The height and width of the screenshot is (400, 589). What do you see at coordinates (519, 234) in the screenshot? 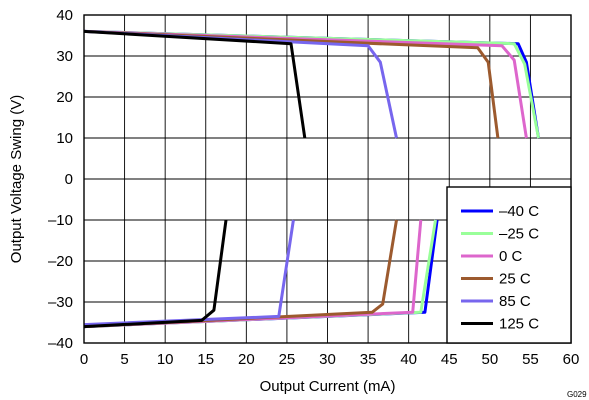
I see `legend-label-1: –25 C` at bounding box center [519, 234].